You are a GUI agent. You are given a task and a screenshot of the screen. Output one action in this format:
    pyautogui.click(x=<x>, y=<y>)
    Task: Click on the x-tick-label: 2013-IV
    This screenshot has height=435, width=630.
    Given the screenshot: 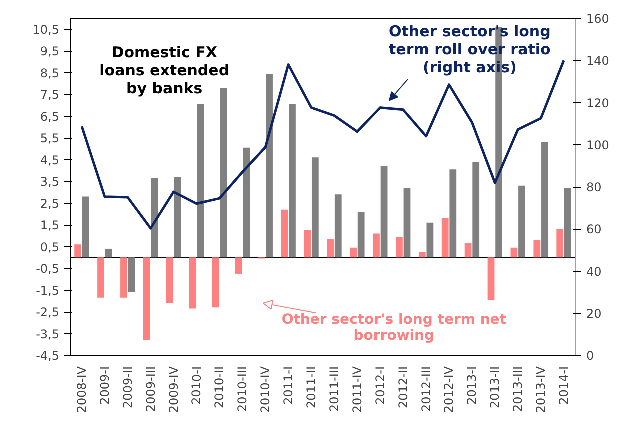 What is the action you would take?
    pyautogui.click(x=541, y=390)
    